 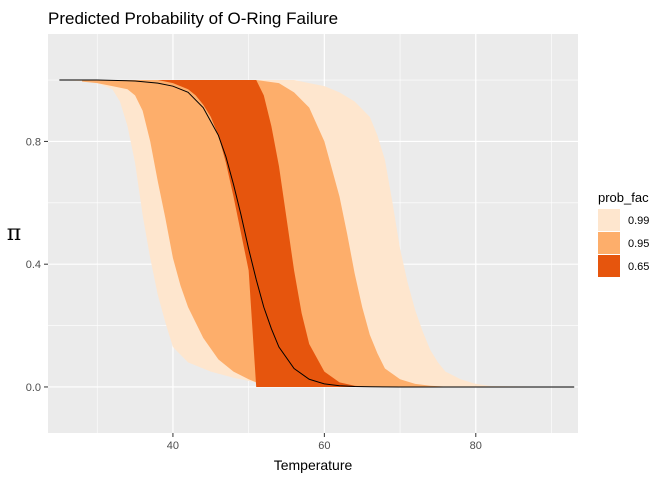 What do you see at coordinates (193, 18) in the screenshot?
I see `chart-title: Predicted Probability of O-Ring Failure` at bounding box center [193, 18].